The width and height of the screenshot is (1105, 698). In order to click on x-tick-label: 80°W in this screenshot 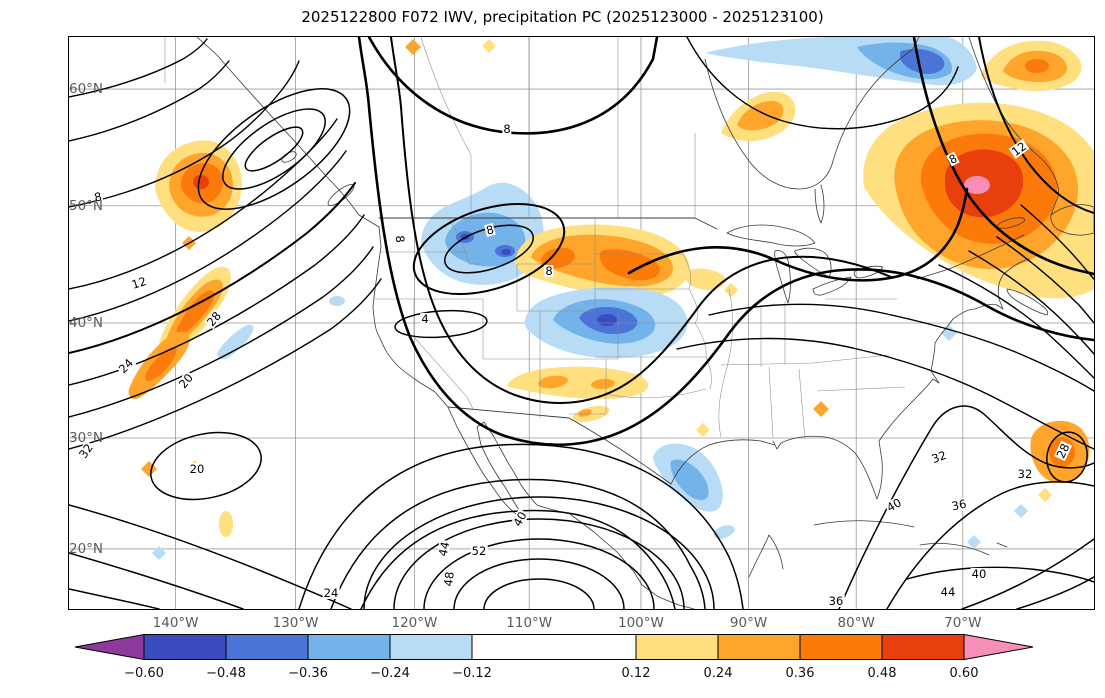, I will do `click(856, 623)`.